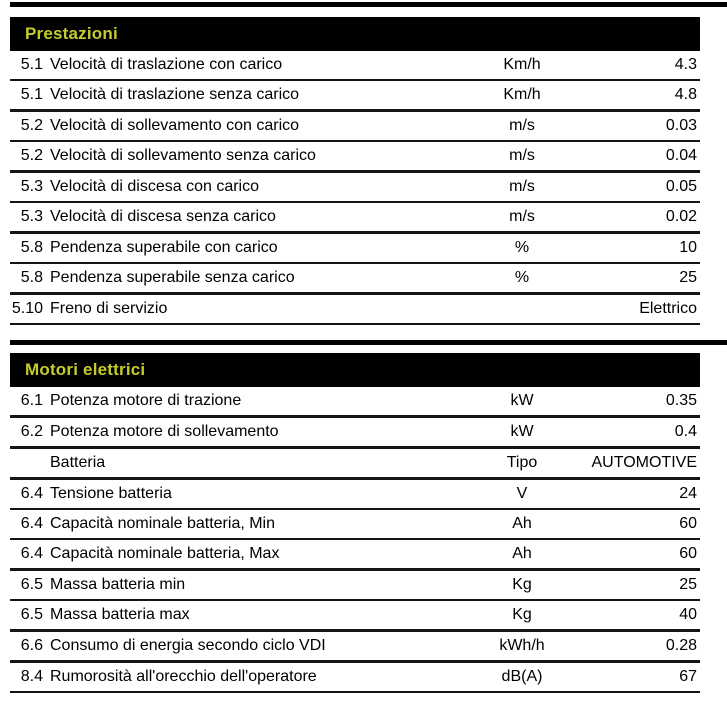 This screenshot has height=718, width=727. I want to click on row-label: Velocità di traslazione senza carico, so click(175, 94).